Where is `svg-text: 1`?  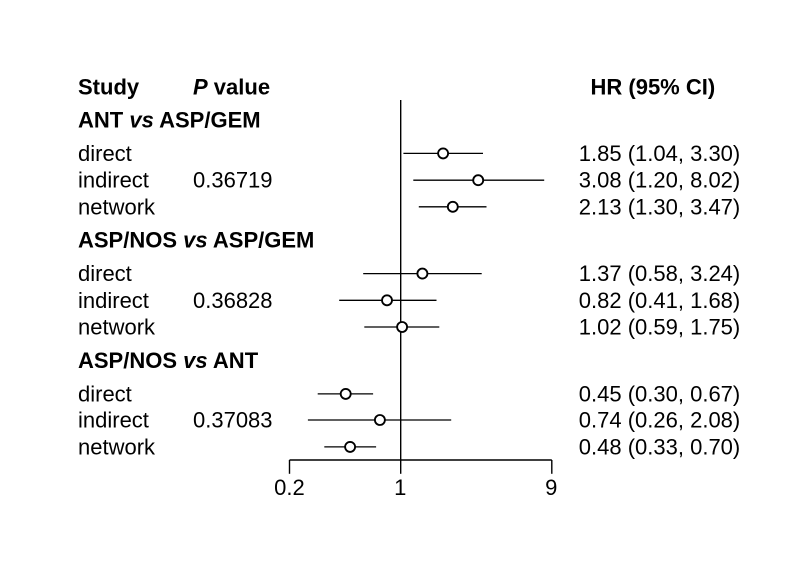 svg-text: 1 is located at coordinates (400, 487).